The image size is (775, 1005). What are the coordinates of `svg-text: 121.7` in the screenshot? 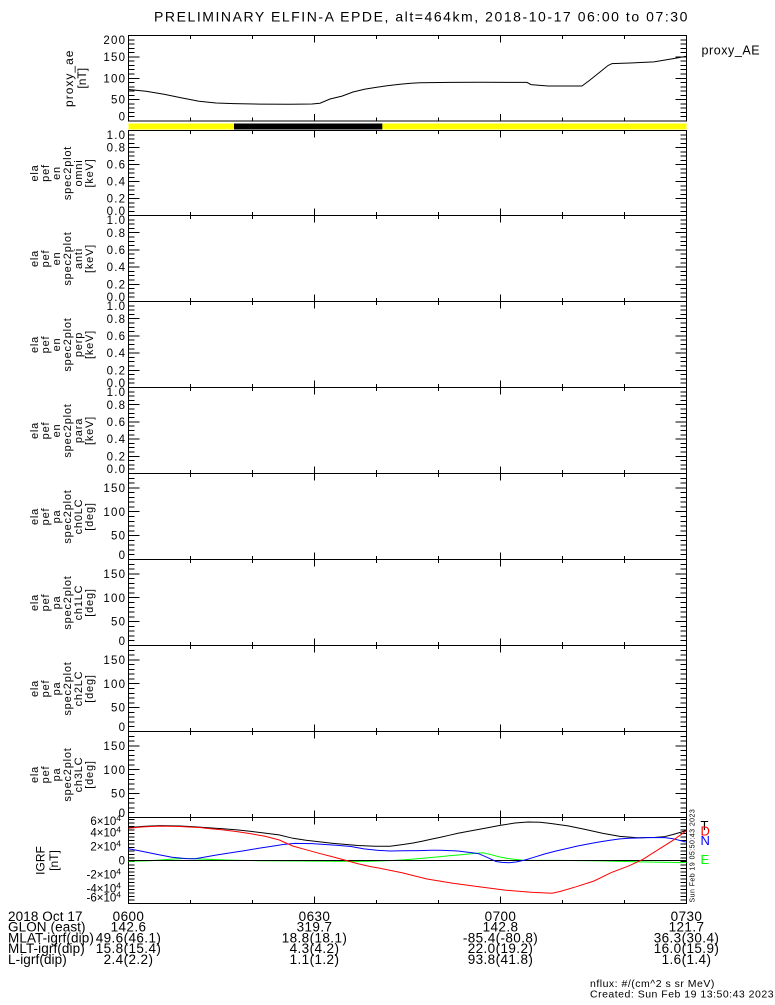 It's located at (687, 927).